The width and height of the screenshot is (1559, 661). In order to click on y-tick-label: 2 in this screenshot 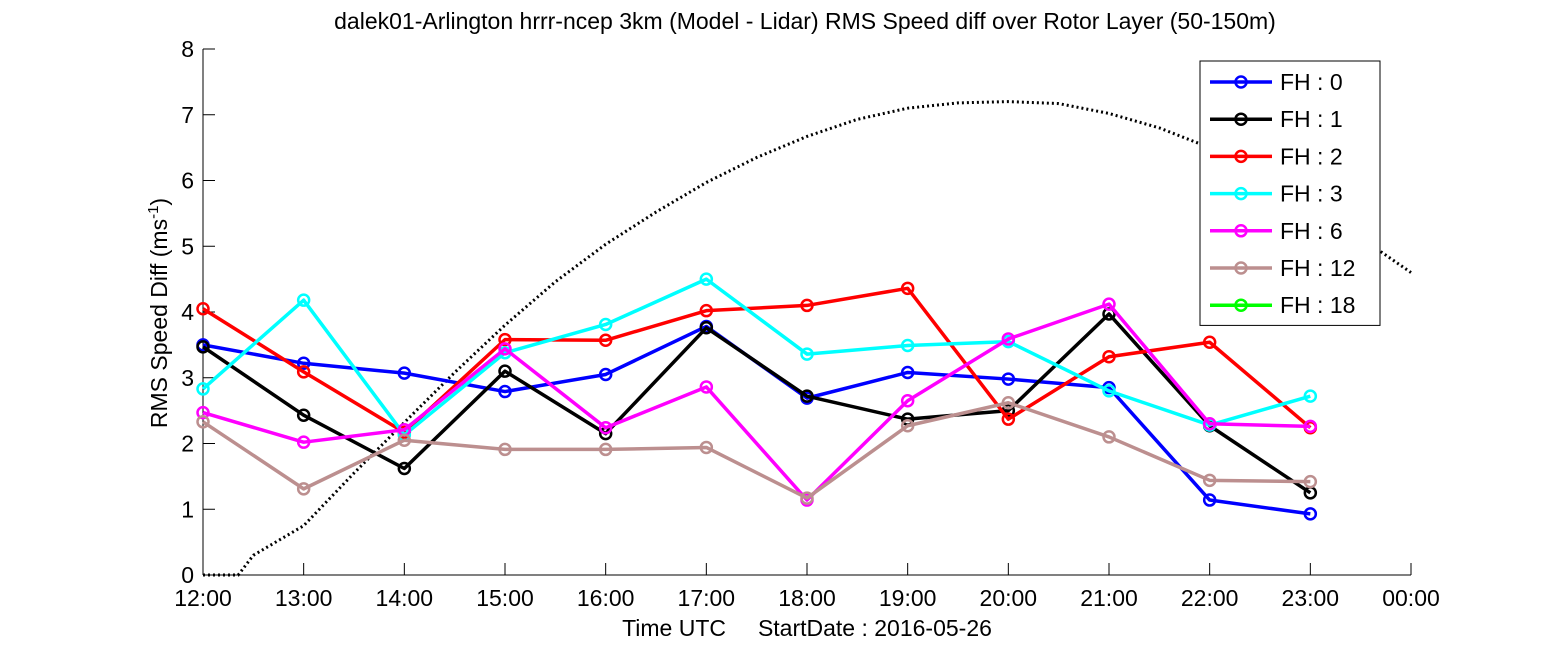, I will do `click(187, 444)`.